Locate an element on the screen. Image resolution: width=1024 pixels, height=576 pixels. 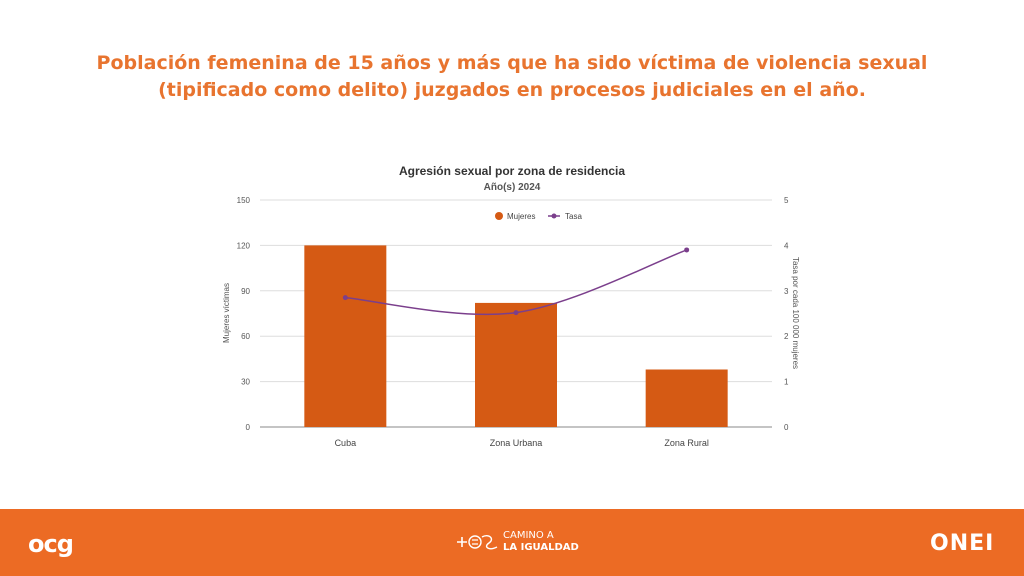
footer-bar: ocg CAMINO A LA IGUALDAD ONEI is located at coordinates (512, 542).